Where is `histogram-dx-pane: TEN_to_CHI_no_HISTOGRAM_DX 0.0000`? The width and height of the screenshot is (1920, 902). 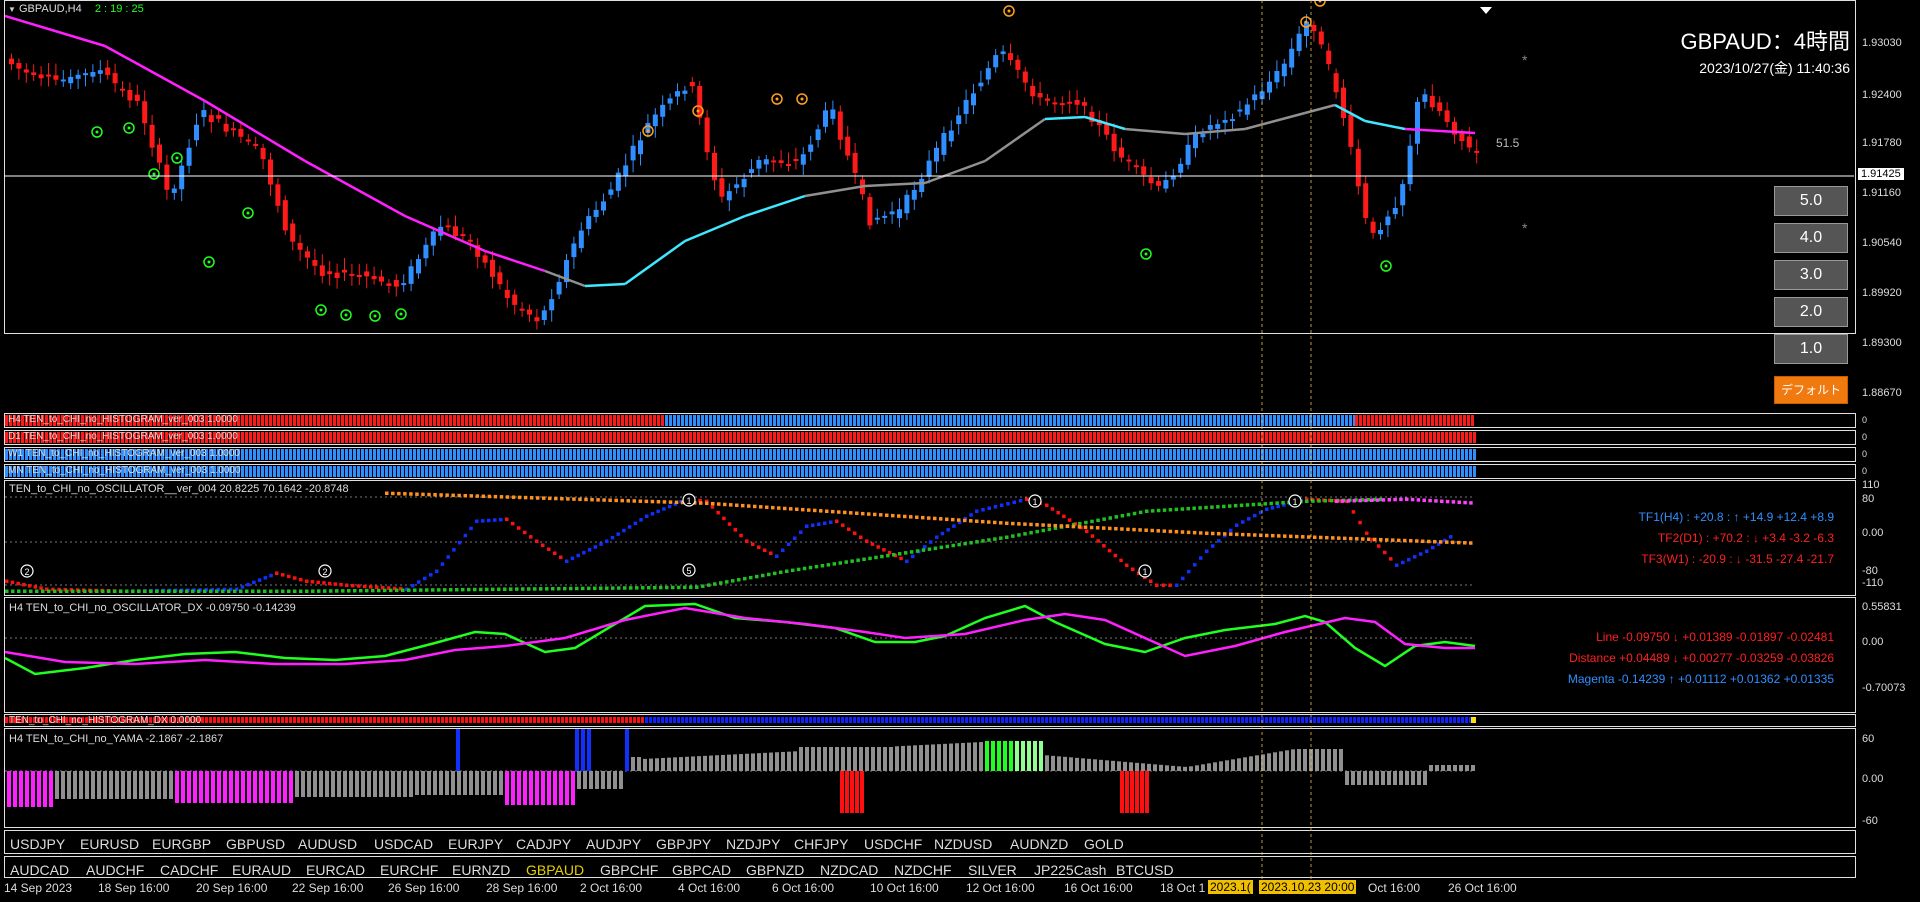
histogram-dx-pane: TEN_to_CHI_no_HISTOGRAM_DX 0.0000 is located at coordinates (930, 720).